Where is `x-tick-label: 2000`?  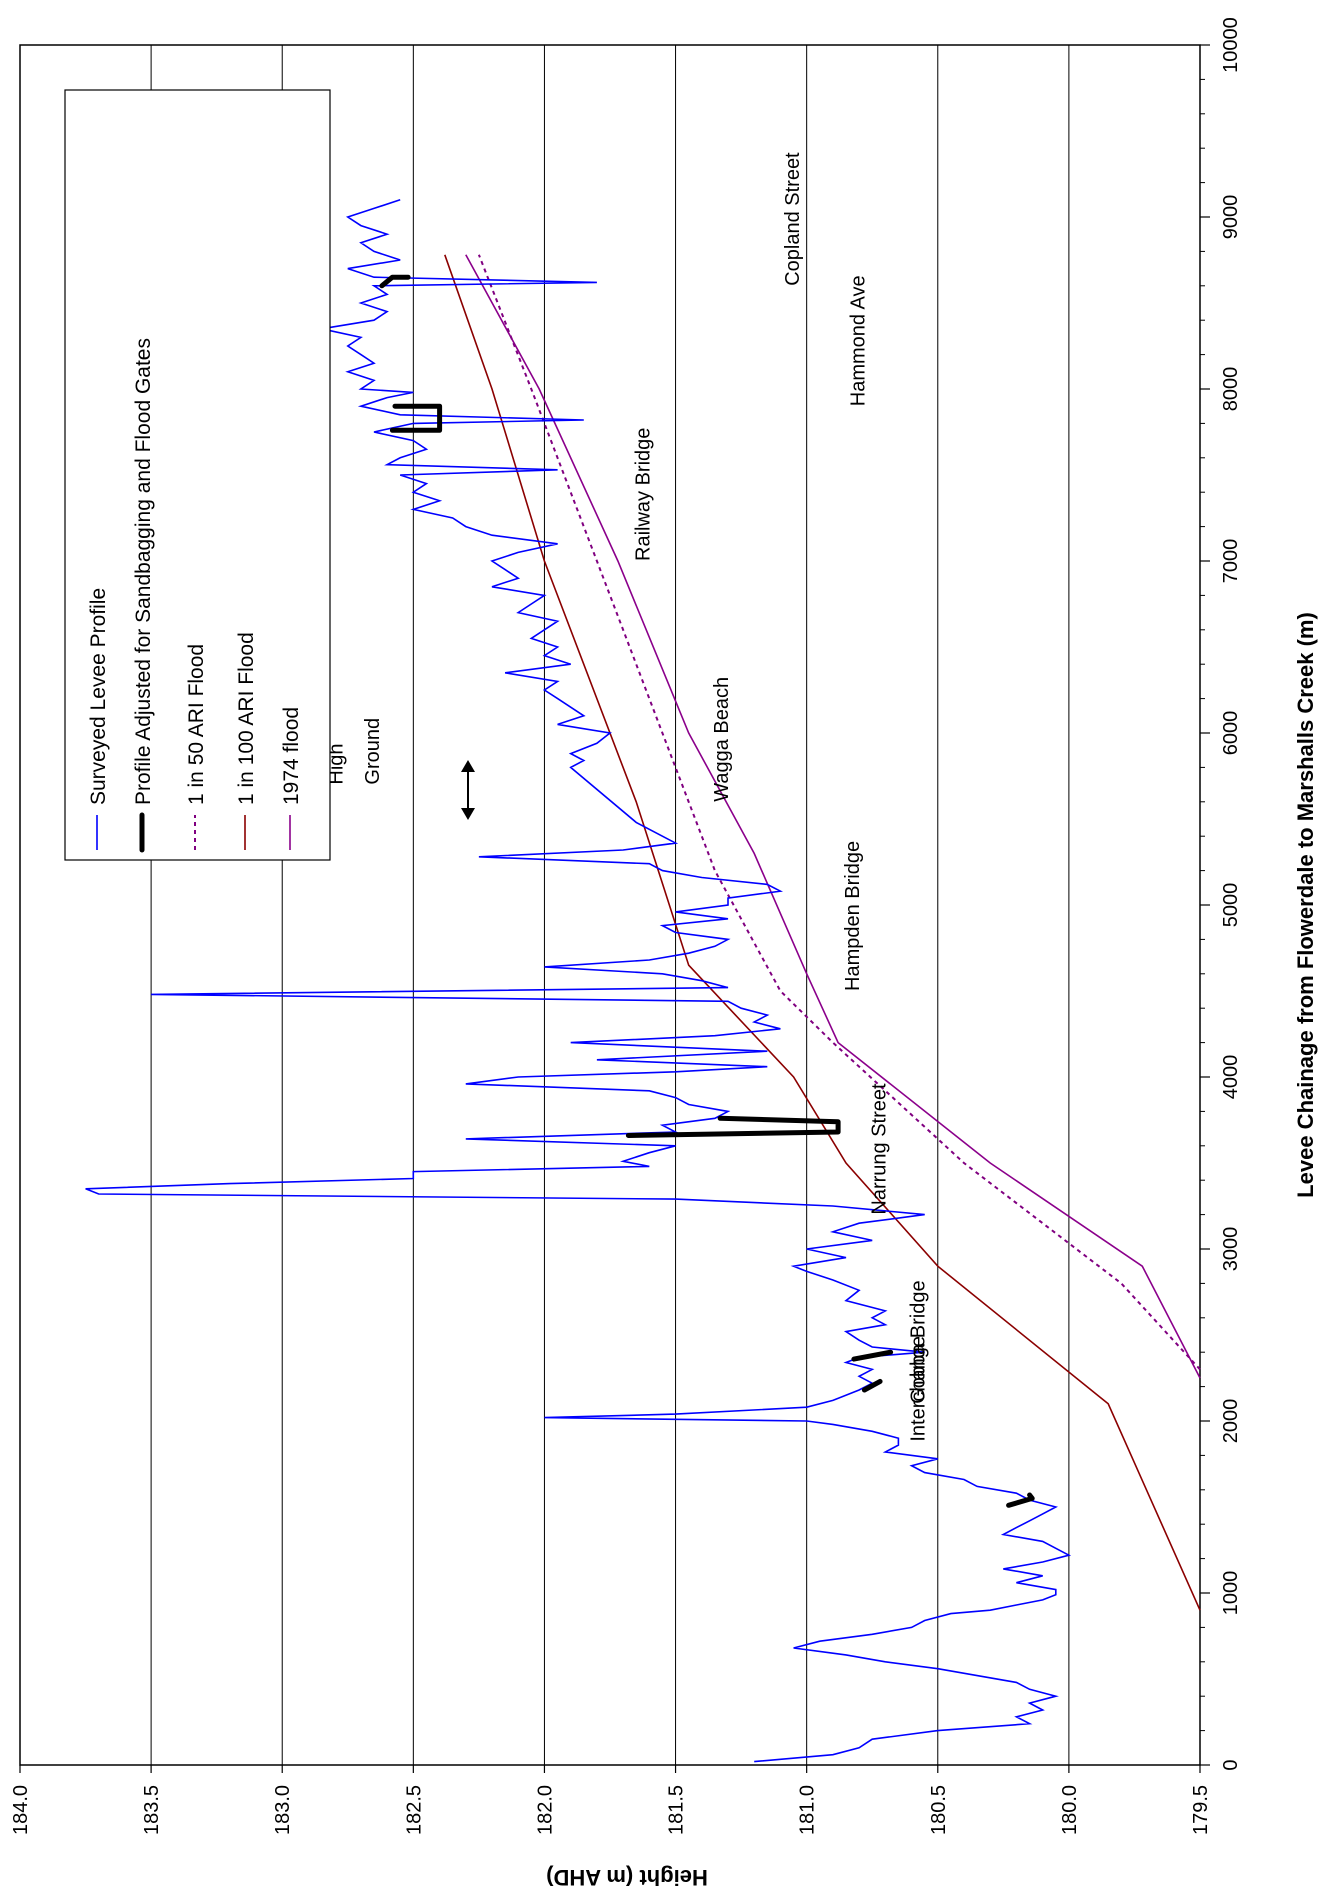
x-tick-label: 2000 is located at coordinates (1231, 1421).